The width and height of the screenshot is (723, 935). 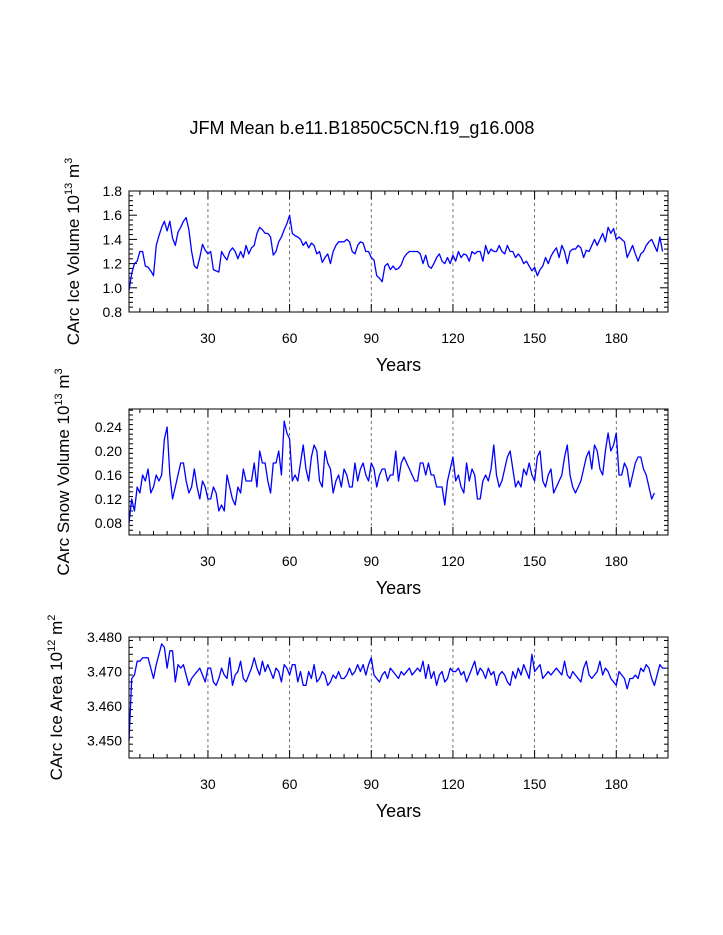 What do you see at coordinates (104, 706) in the screenshot?
I see `y-tick-label: 3.460` at bounding box center [104, 706].